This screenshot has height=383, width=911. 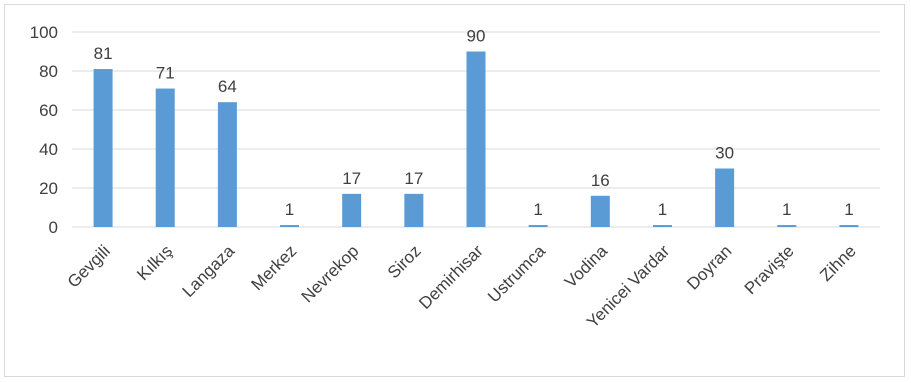 What do you see at coordinates (404, 261) in the screenshot?
I see `x-tick-label: Siroz` at bounding box center [404, 261].